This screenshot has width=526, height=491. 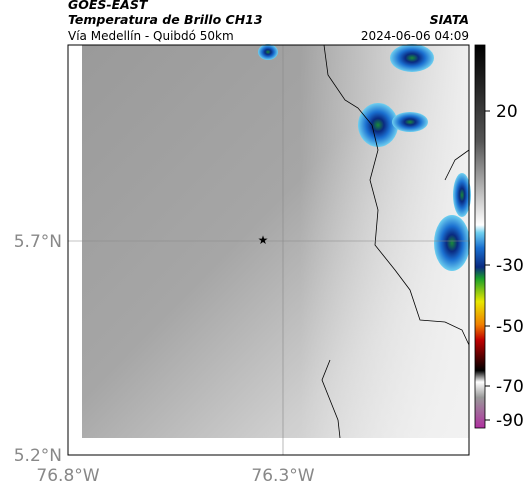 What do you see at coordinates (38, 456) in the screenshot?
I see `lat-label: 5.2°N` at bounding box center [38, 456].